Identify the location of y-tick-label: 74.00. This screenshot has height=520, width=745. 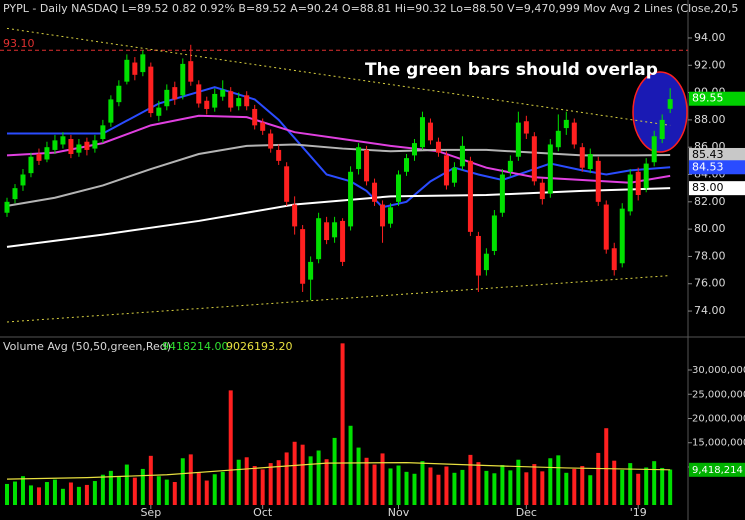
(710, 310).